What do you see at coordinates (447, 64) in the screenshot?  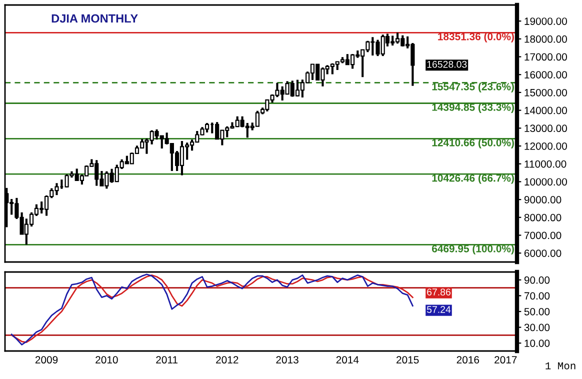 I see `annotation: 16528.03` at bounding box center [447, 64].